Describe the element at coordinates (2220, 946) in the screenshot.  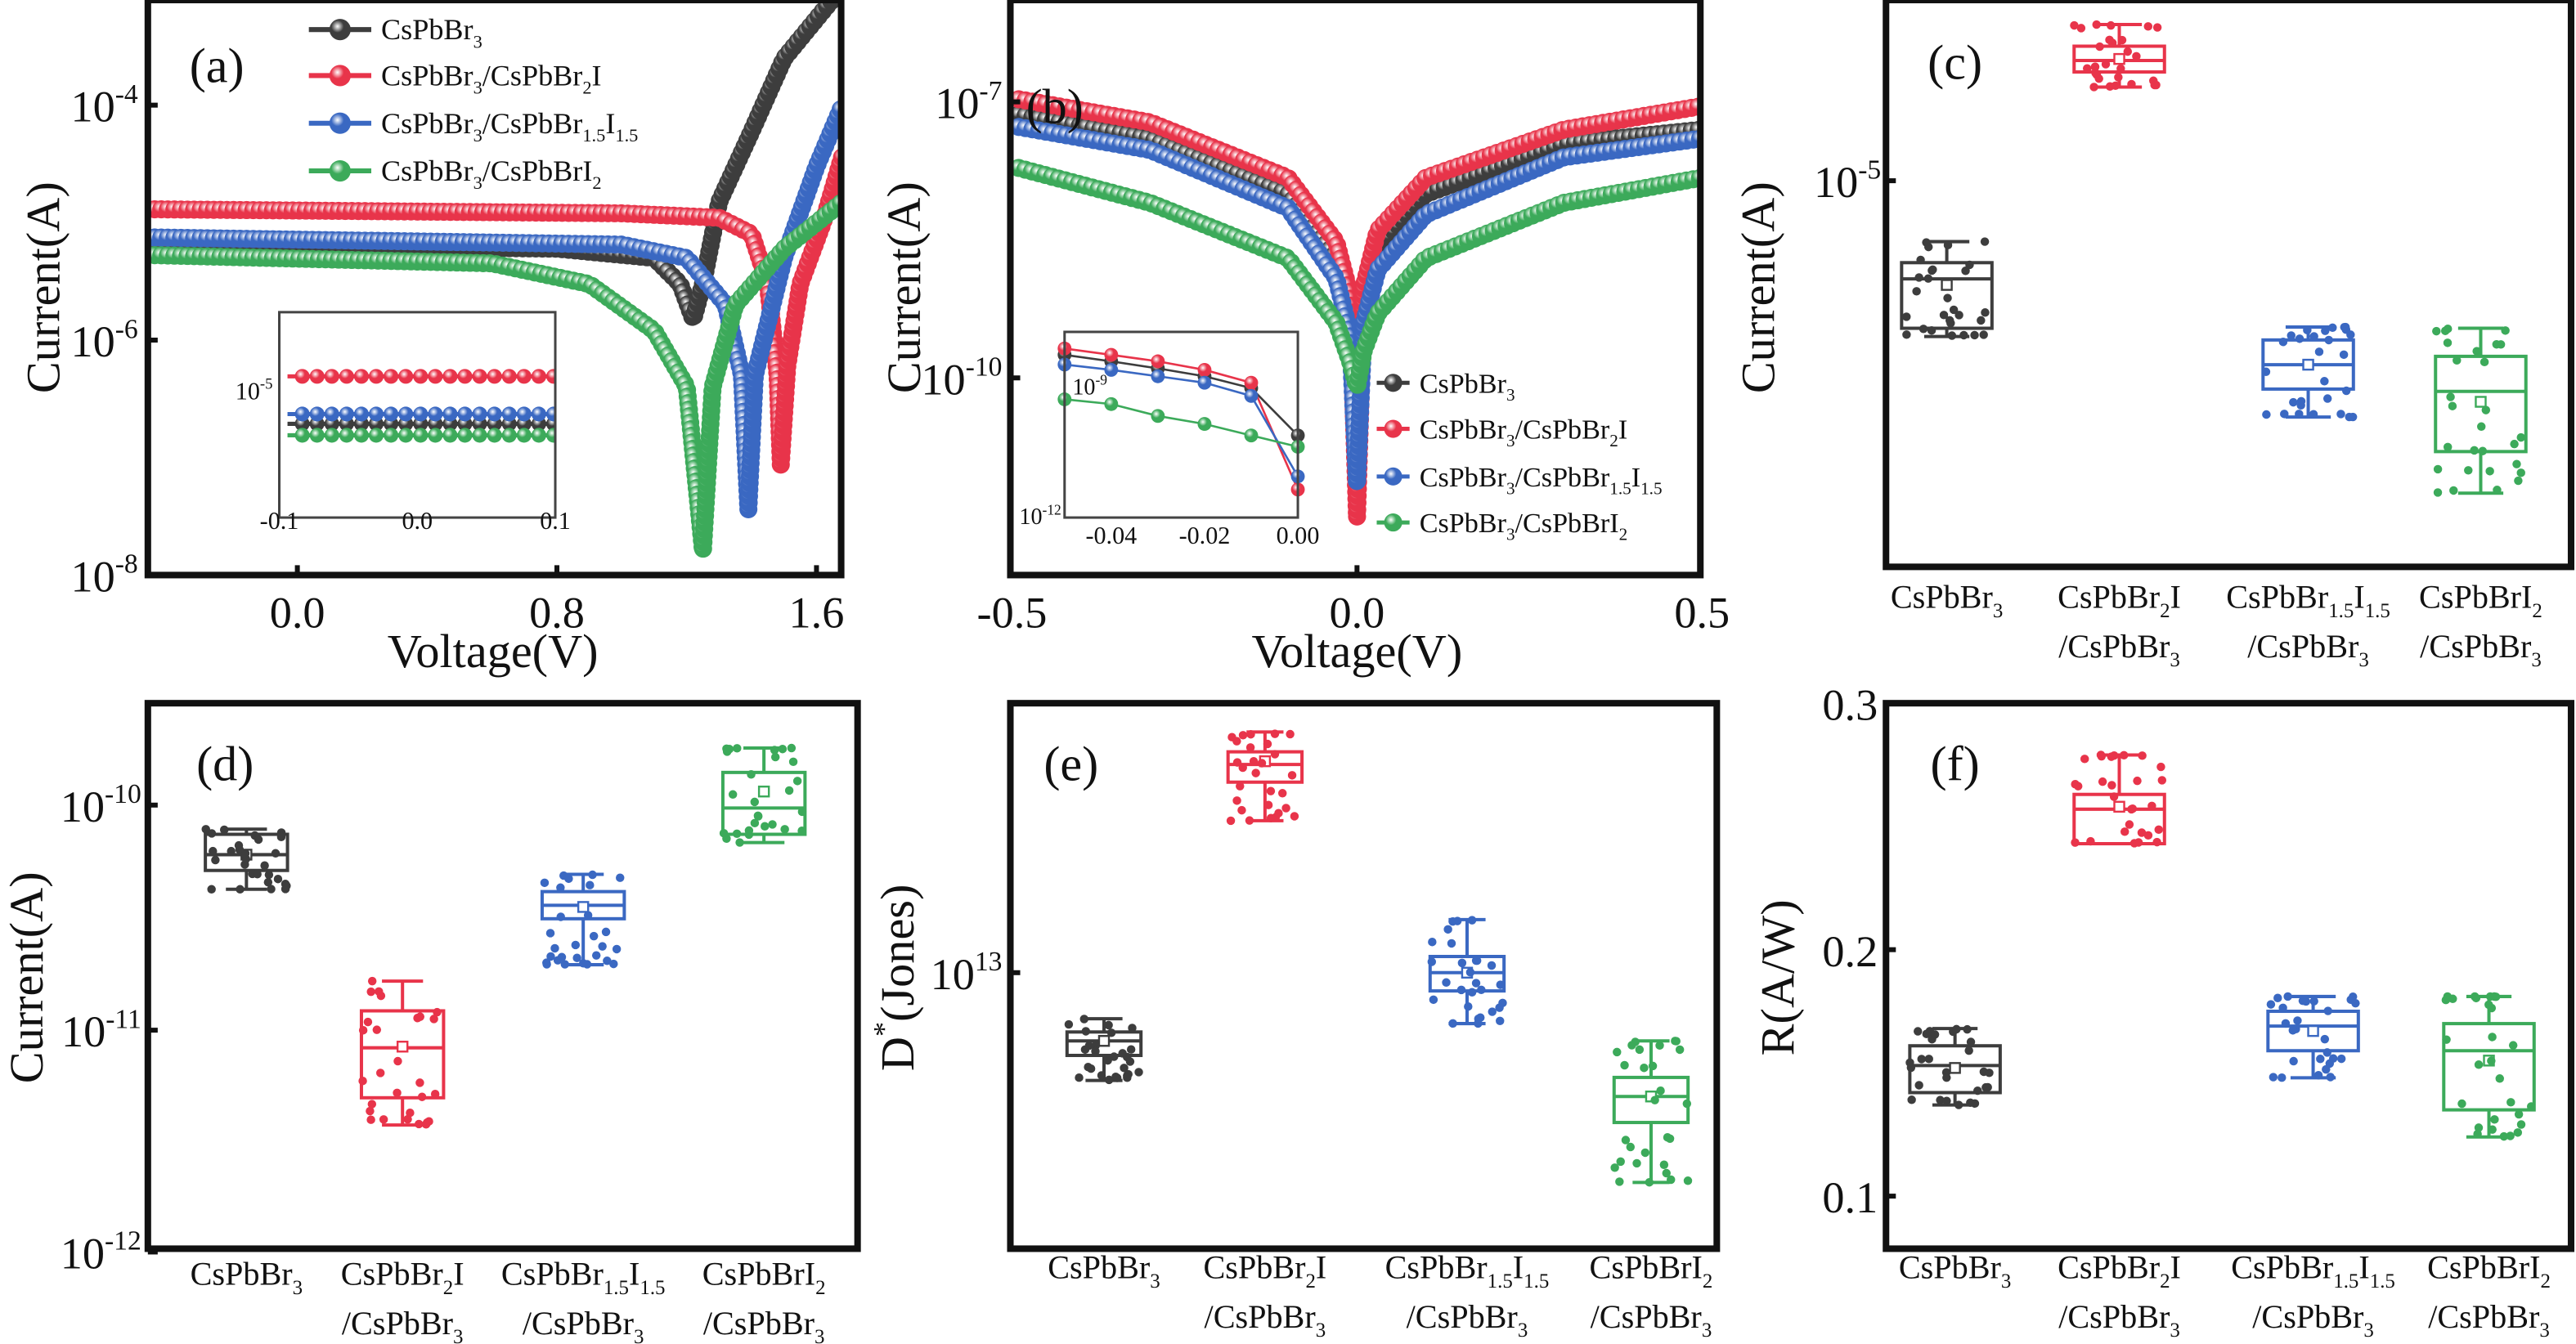
I see `panel-f-plot` at that location.